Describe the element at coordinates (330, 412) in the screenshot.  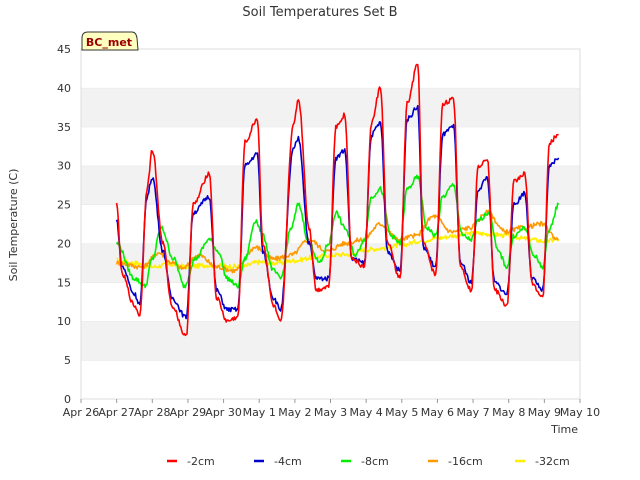
I see `x-tick-label: May 3` at that location.